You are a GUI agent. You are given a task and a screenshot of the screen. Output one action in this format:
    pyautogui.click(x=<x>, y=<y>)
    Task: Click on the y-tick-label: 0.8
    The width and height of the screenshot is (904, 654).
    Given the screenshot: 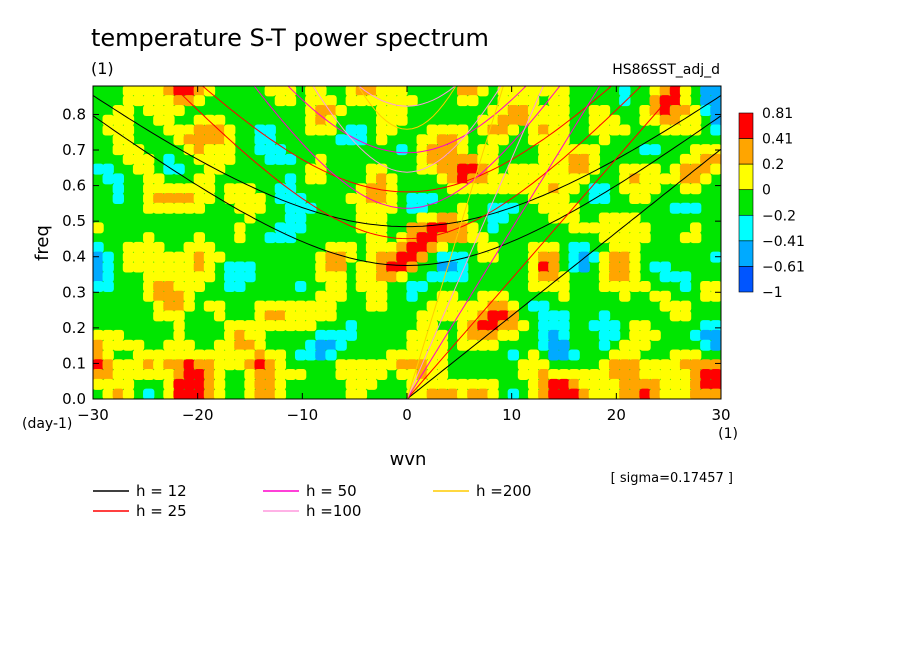 What is the action you would take?
    pyautogui.click(x=74, y=114)
    